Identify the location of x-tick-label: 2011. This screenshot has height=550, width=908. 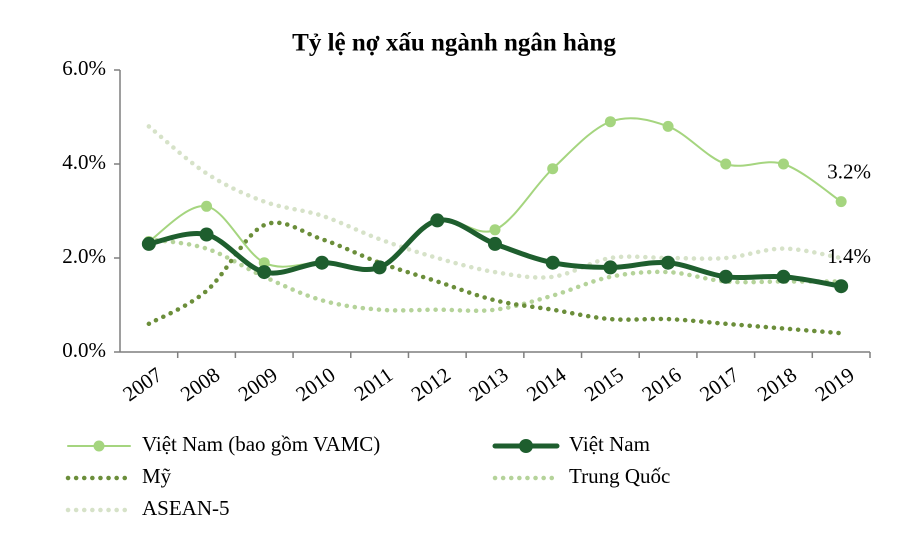
(374, 383).